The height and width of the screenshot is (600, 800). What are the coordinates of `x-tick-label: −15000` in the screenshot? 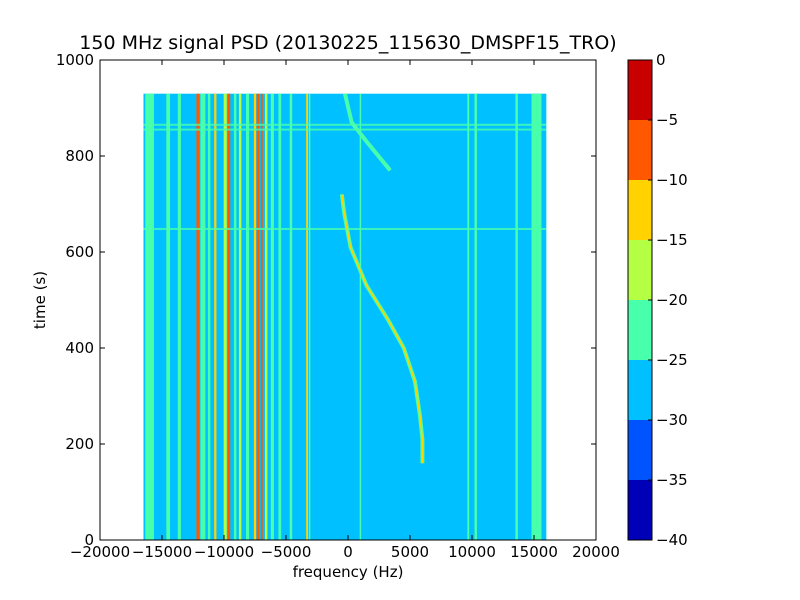 It's located at (162, 552).